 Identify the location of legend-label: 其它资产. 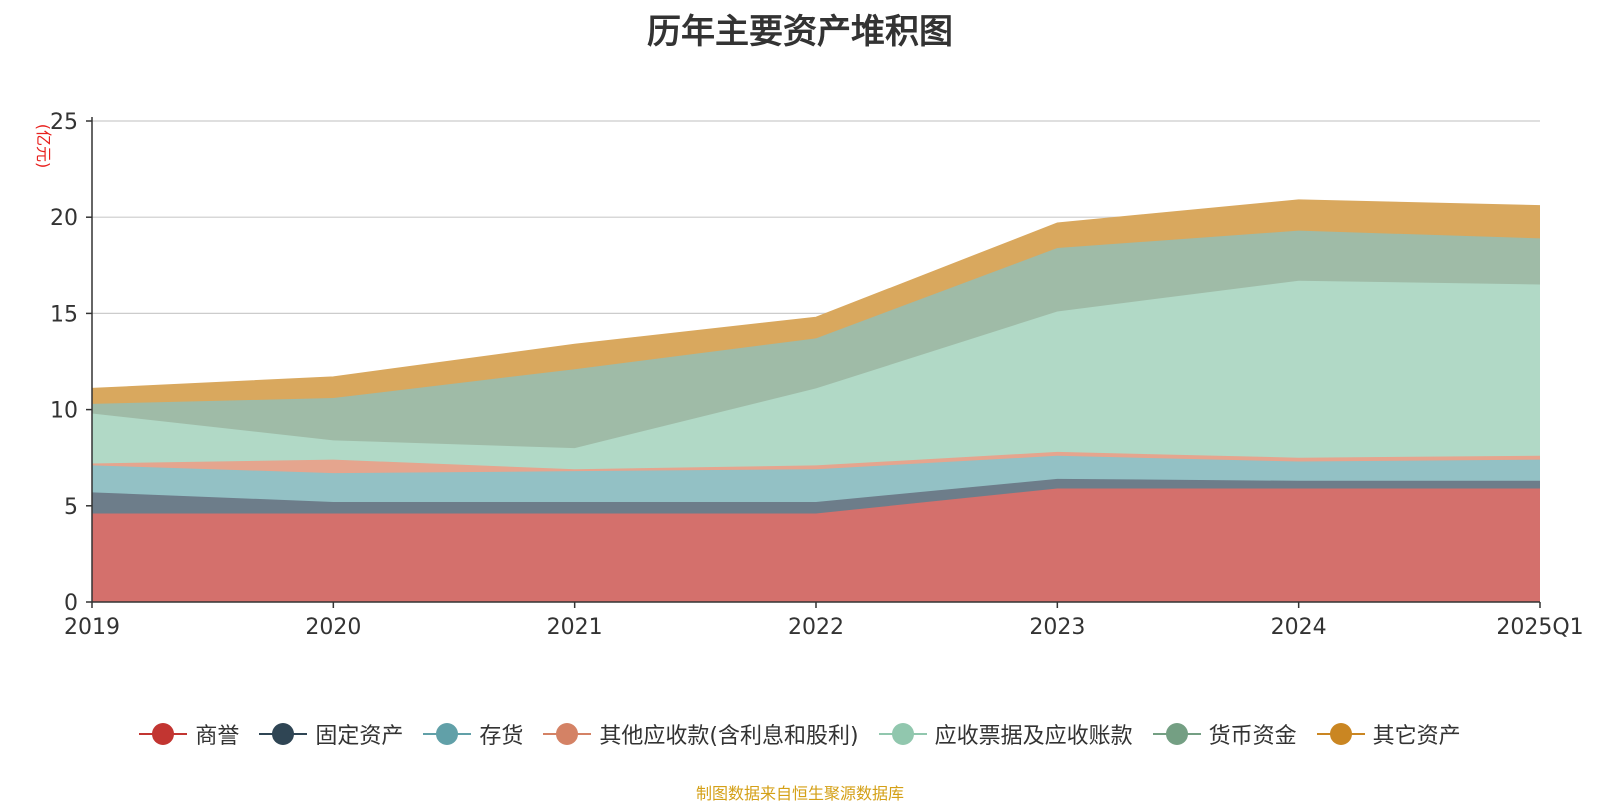
(1416, 736).